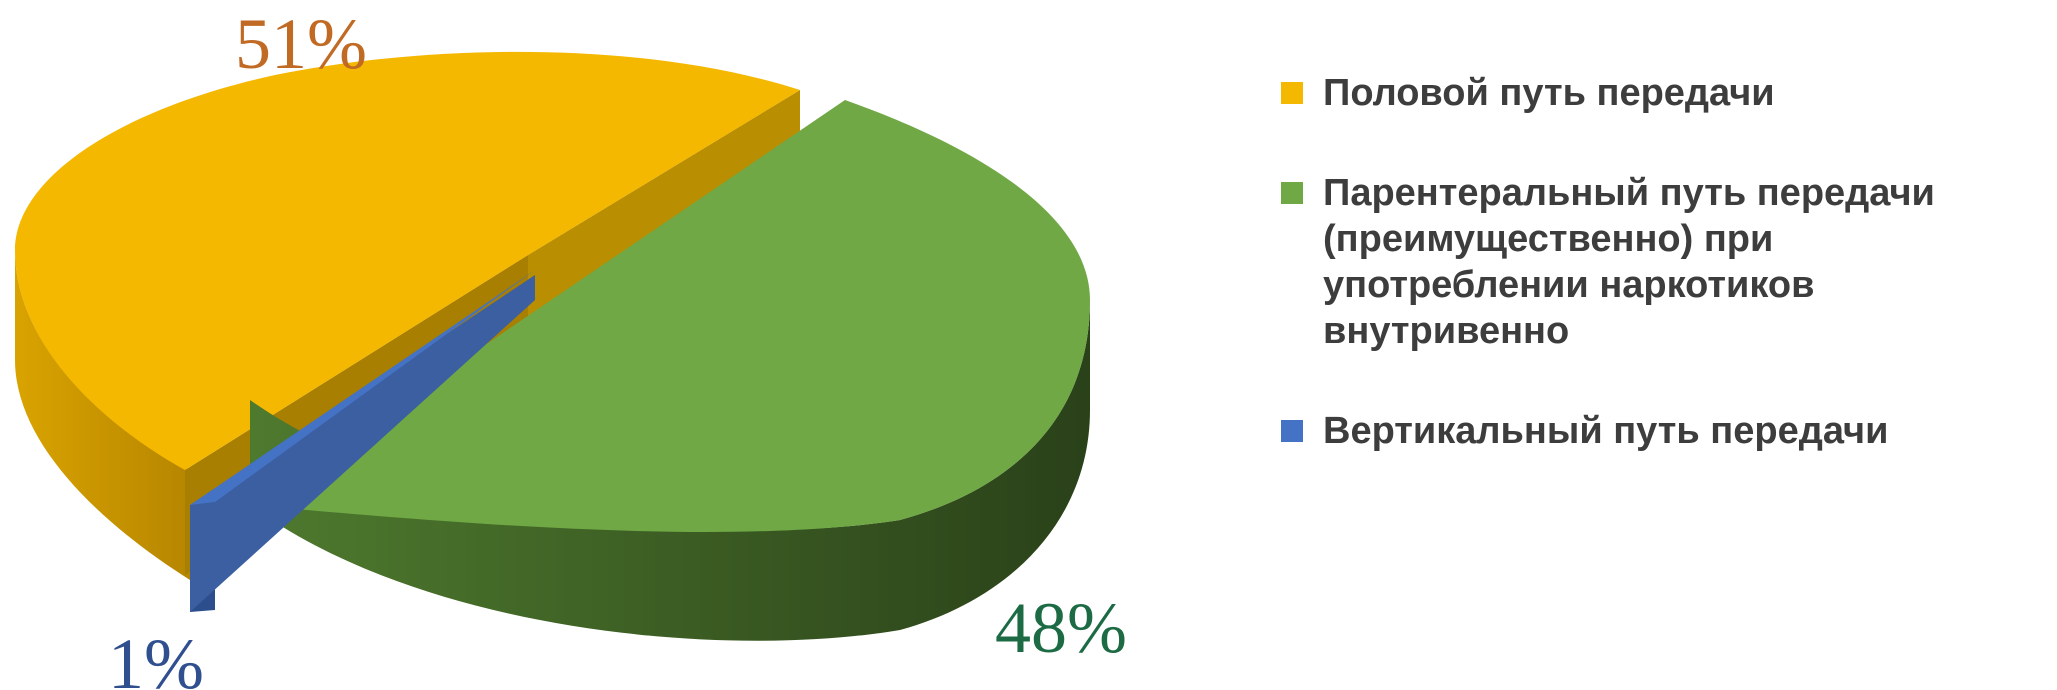 This screenshot has width=2057, height=690. I want to click on legend-label-sexual: Половой путь передачи, so click(1549, 93).